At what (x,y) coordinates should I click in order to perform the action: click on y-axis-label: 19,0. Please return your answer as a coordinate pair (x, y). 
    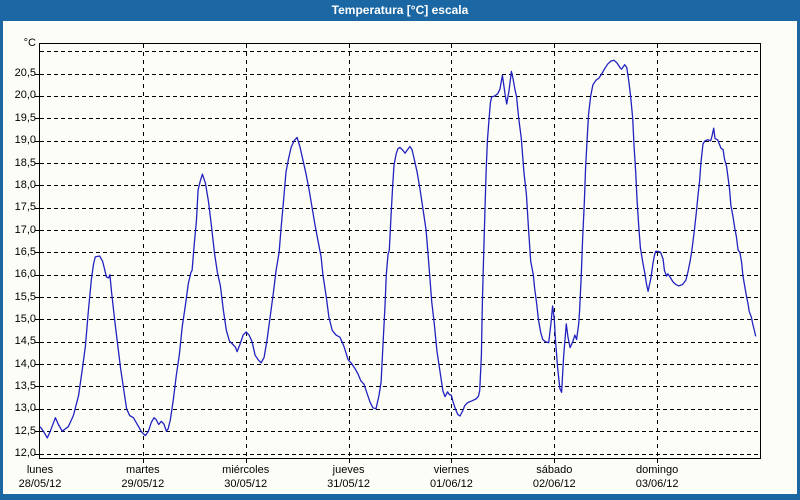
    Looking at the image, I should click on (25, 140).